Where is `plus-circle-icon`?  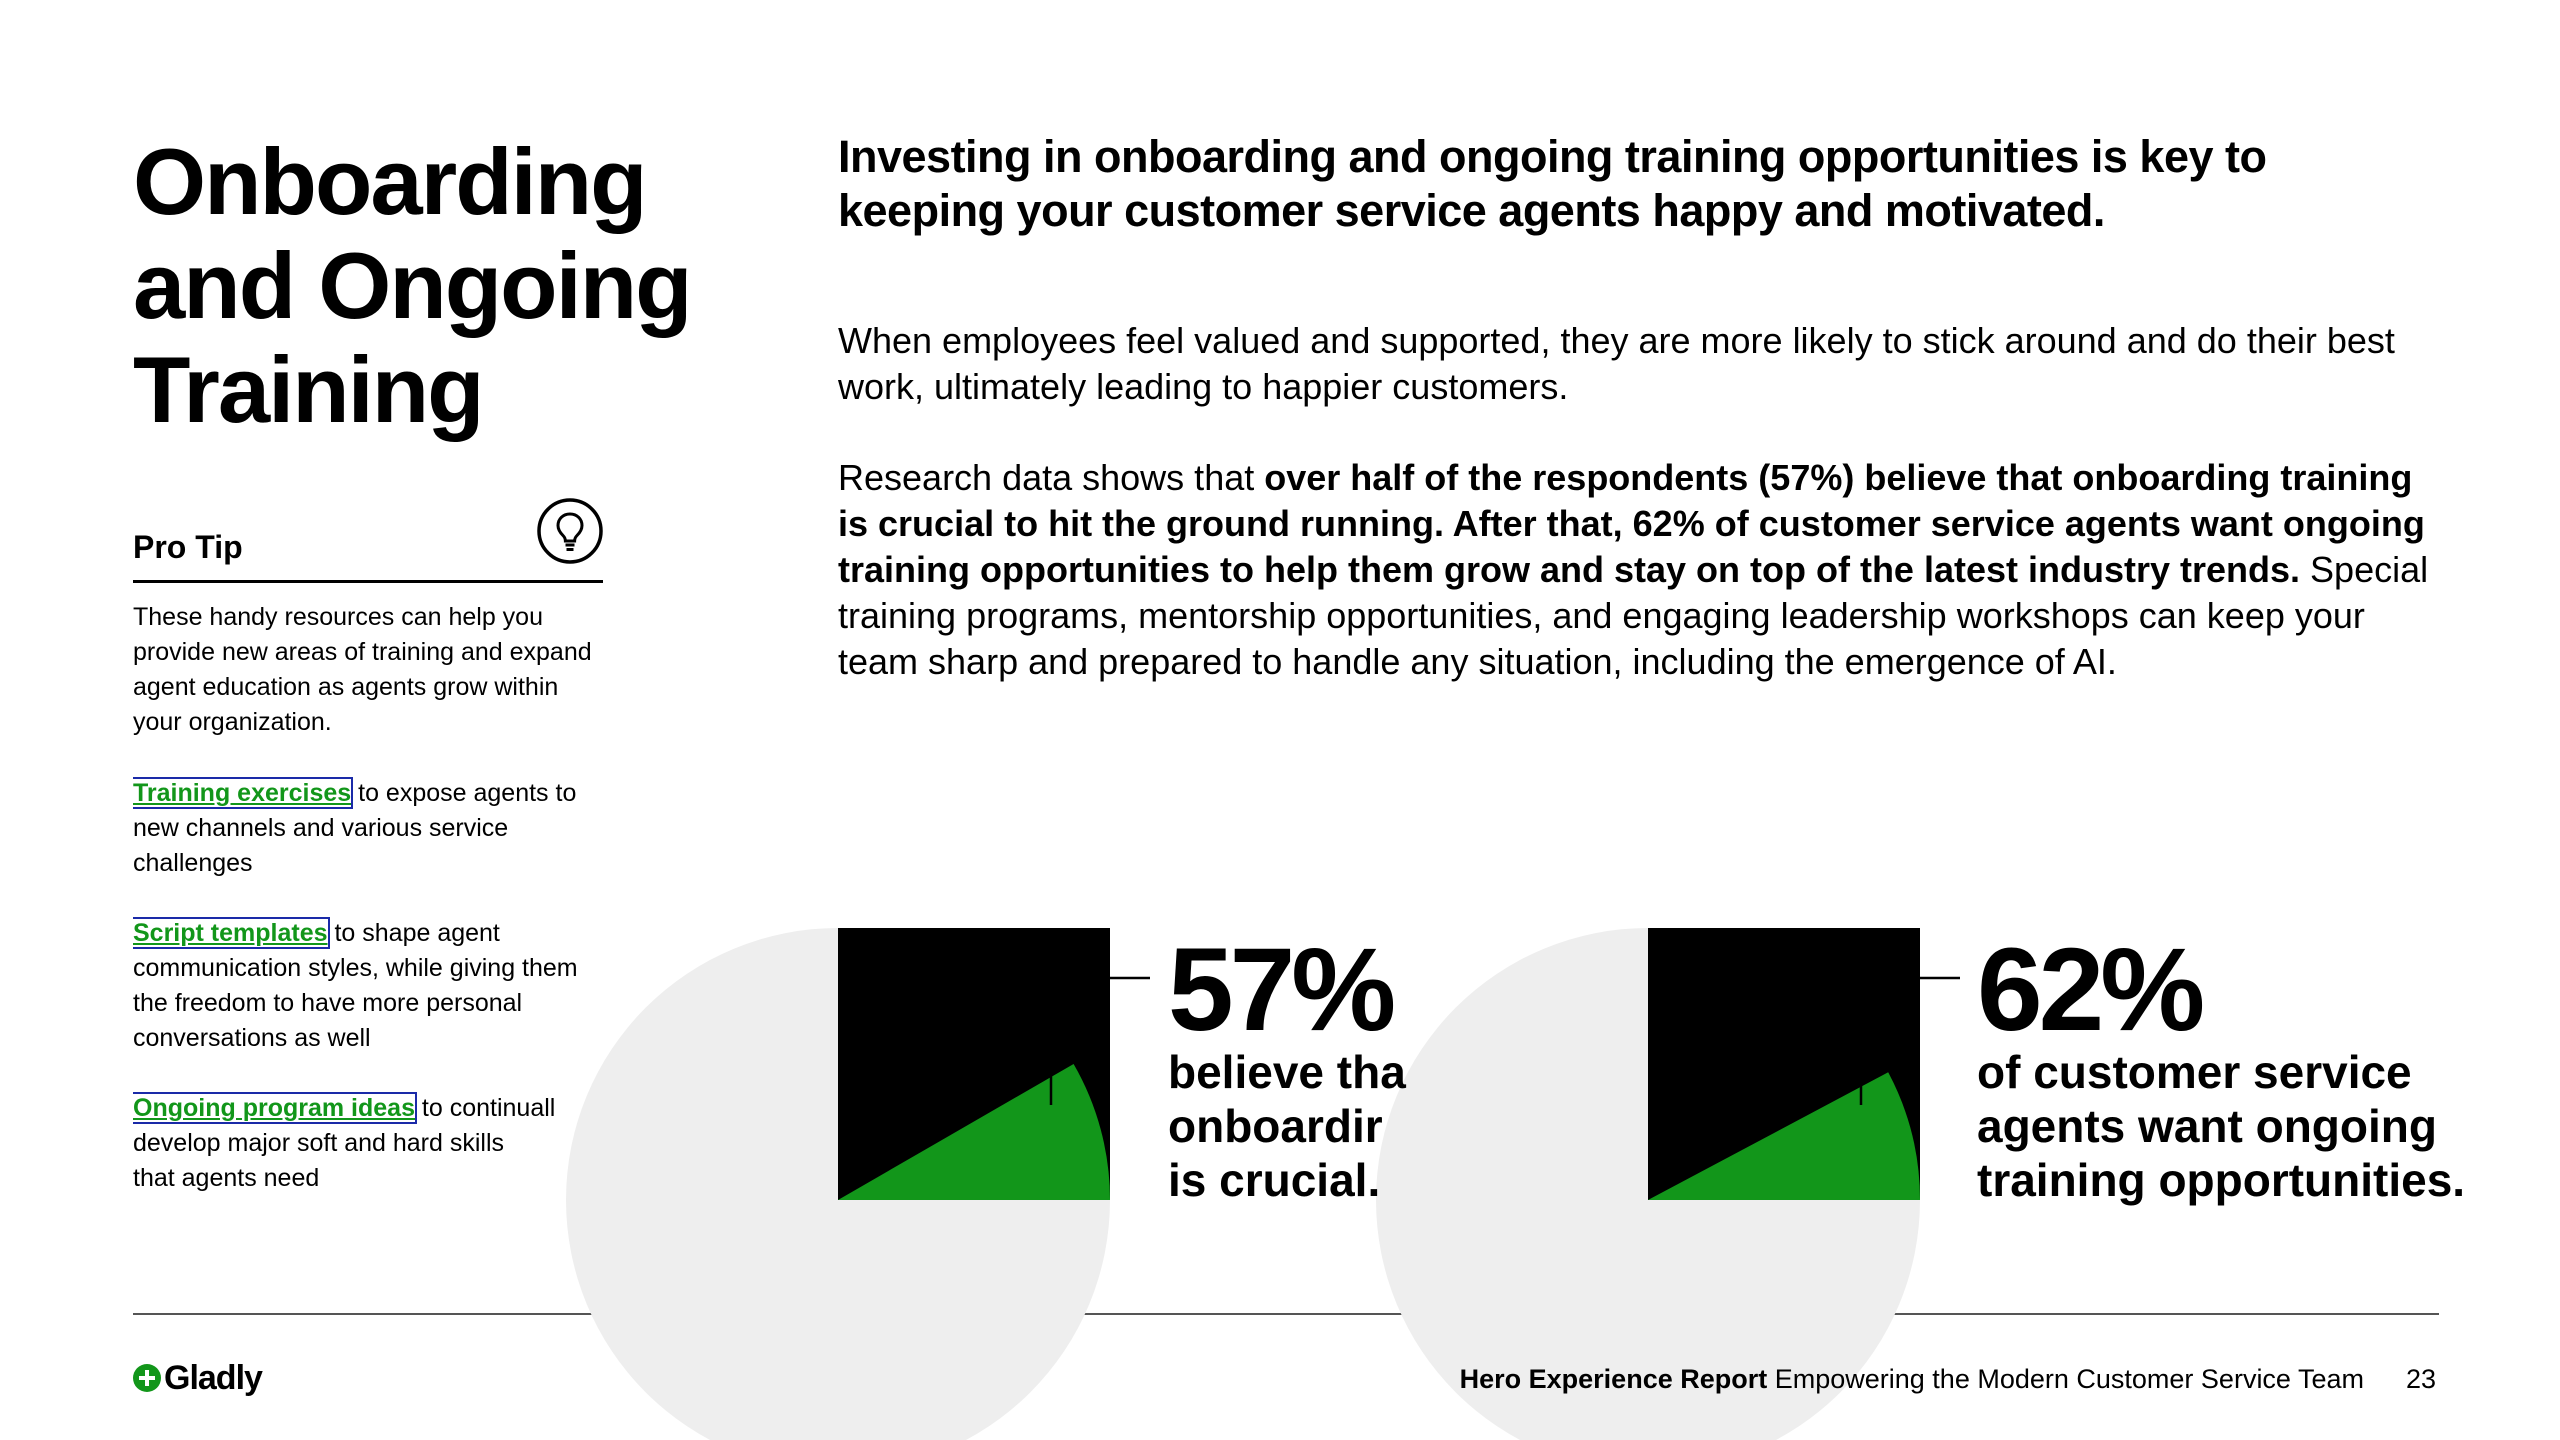
plus-circle-icon is located at coordinates (147, 1378).